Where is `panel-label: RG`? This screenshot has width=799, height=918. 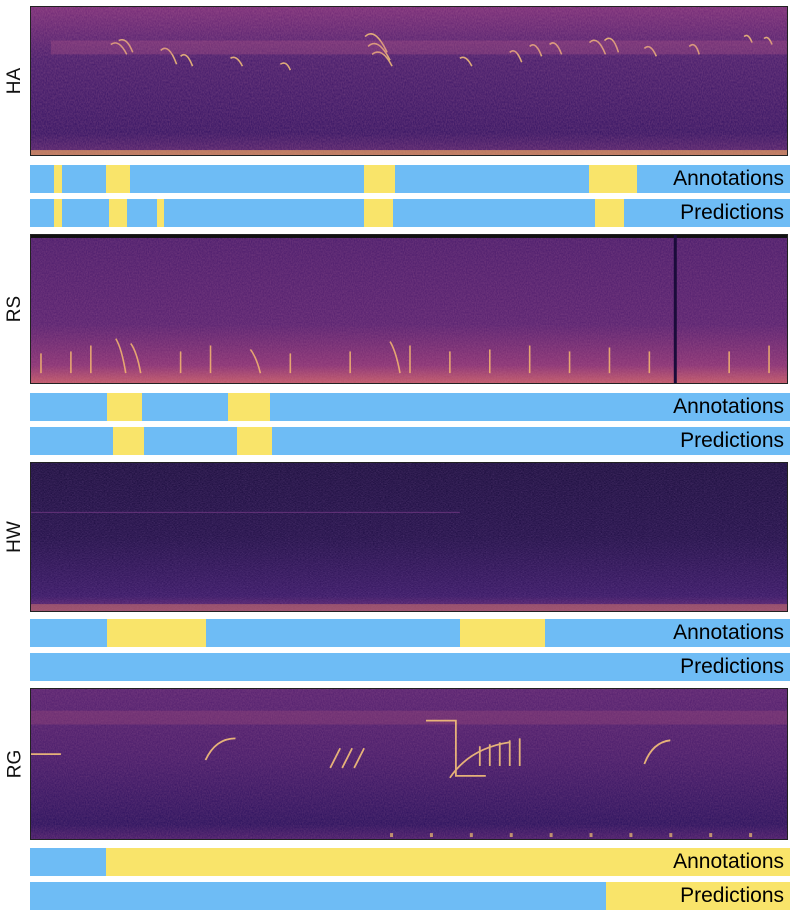
panel-label: RG is located at coordinates (14, 764).